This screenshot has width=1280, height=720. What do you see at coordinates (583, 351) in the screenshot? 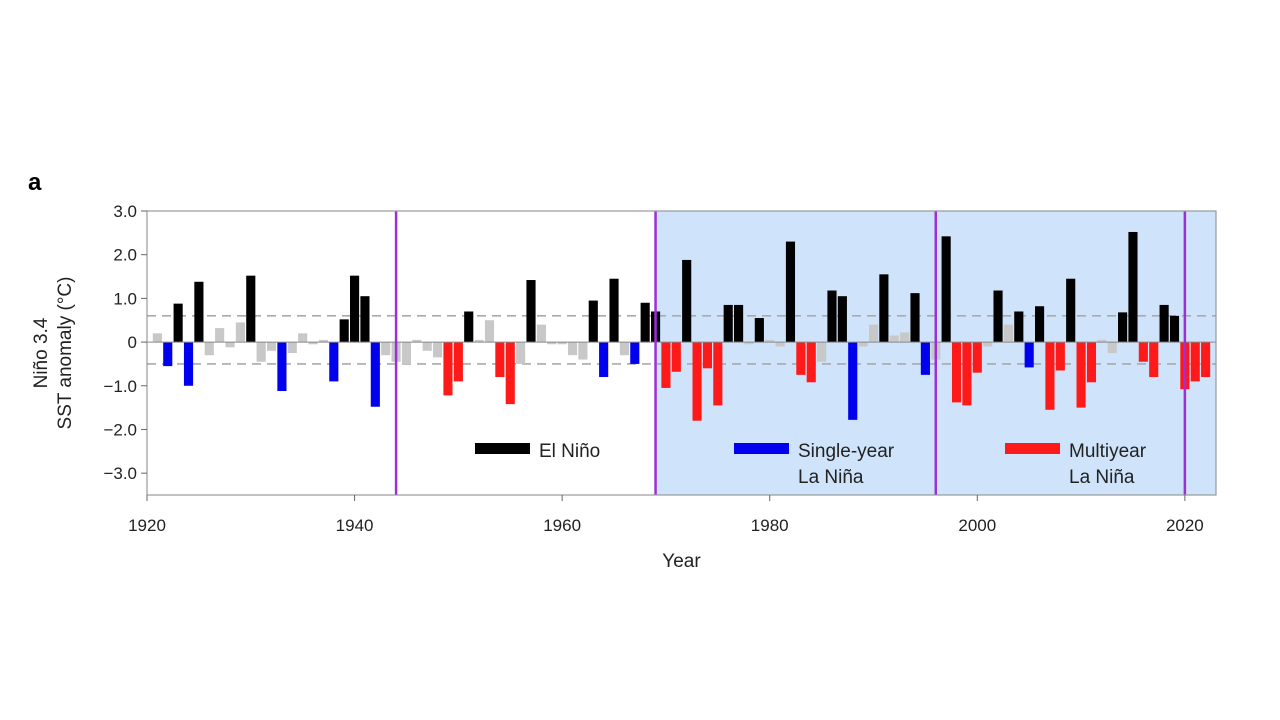
I see `bar-1962-neutral` at bounding box center [583, 351].